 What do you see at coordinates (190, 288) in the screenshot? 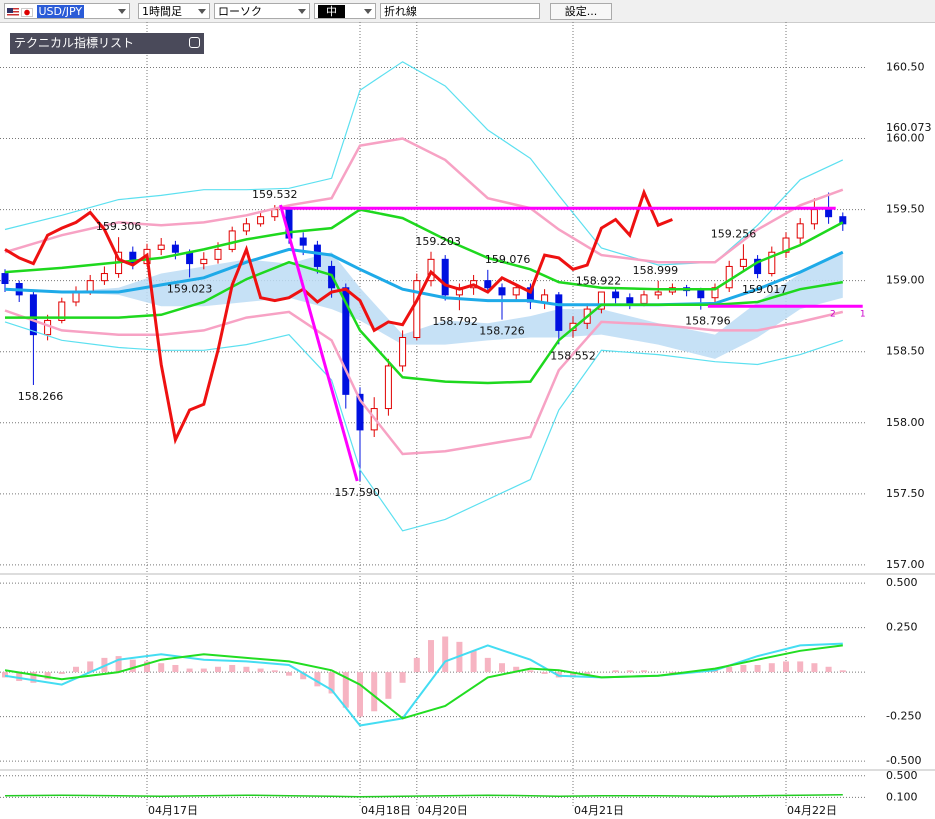
I see `price-annotation: 159.023` at bounding box center [190, 288].